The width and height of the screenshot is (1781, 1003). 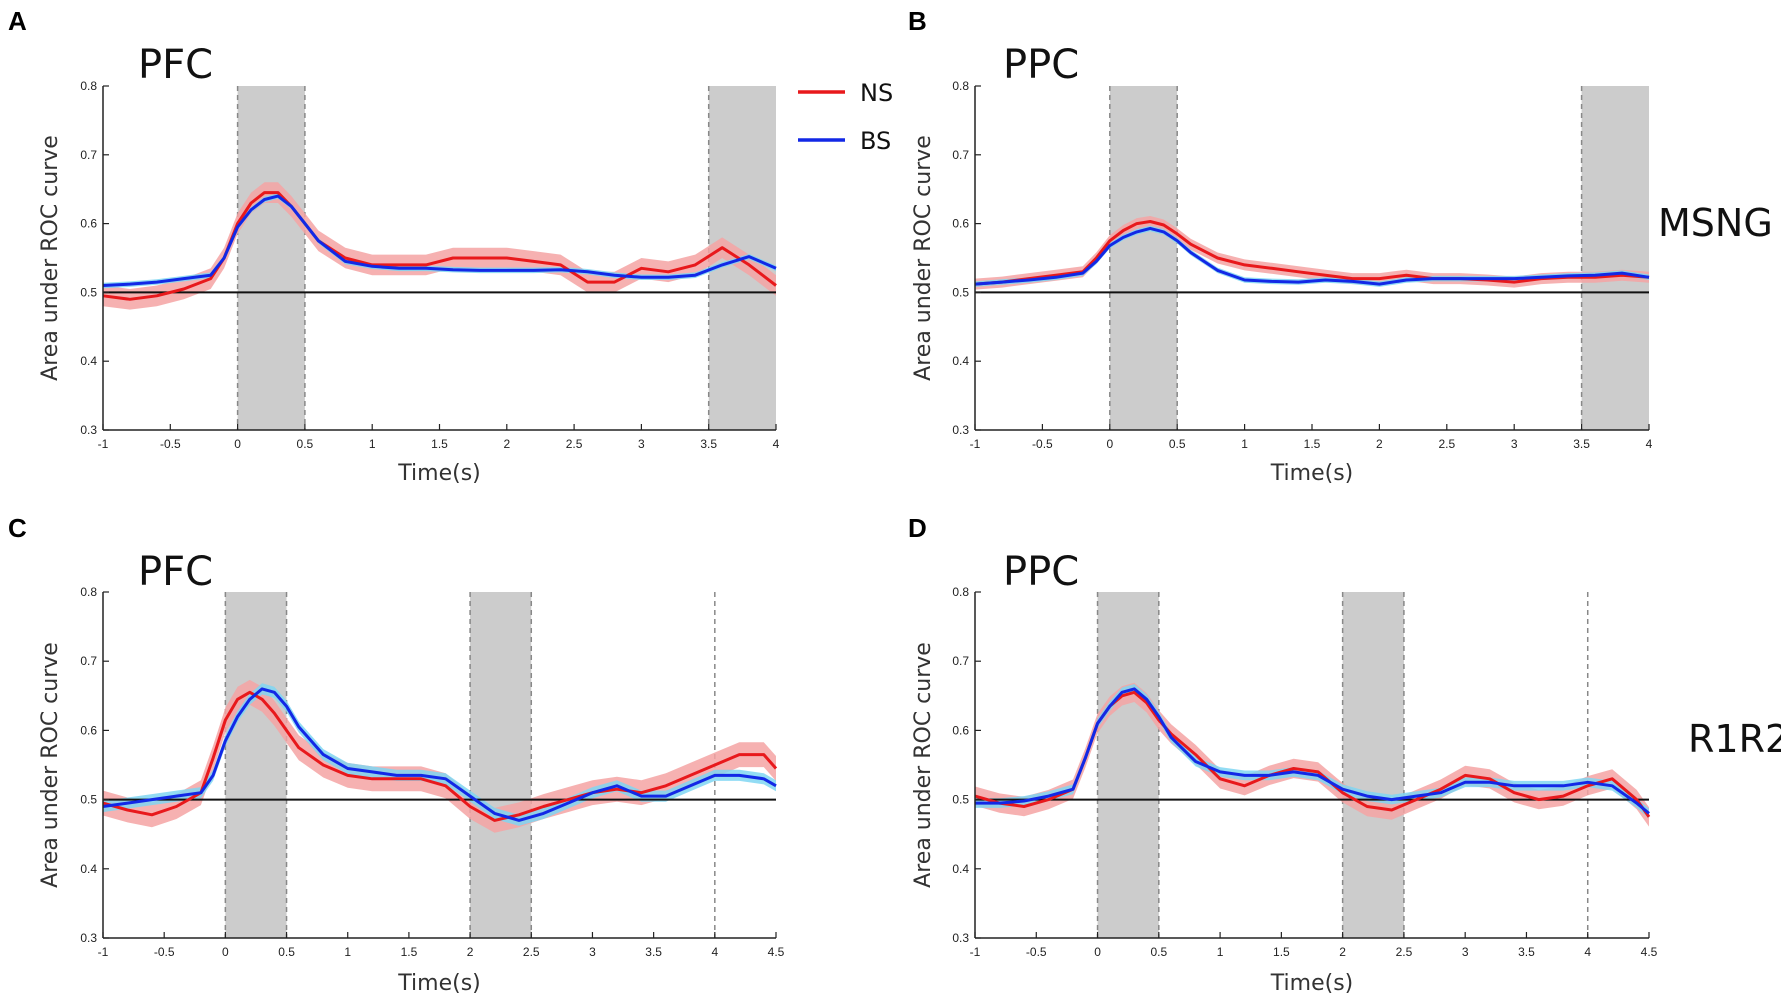 I want to click on panel-letter: B, so click(x=917, y=21).